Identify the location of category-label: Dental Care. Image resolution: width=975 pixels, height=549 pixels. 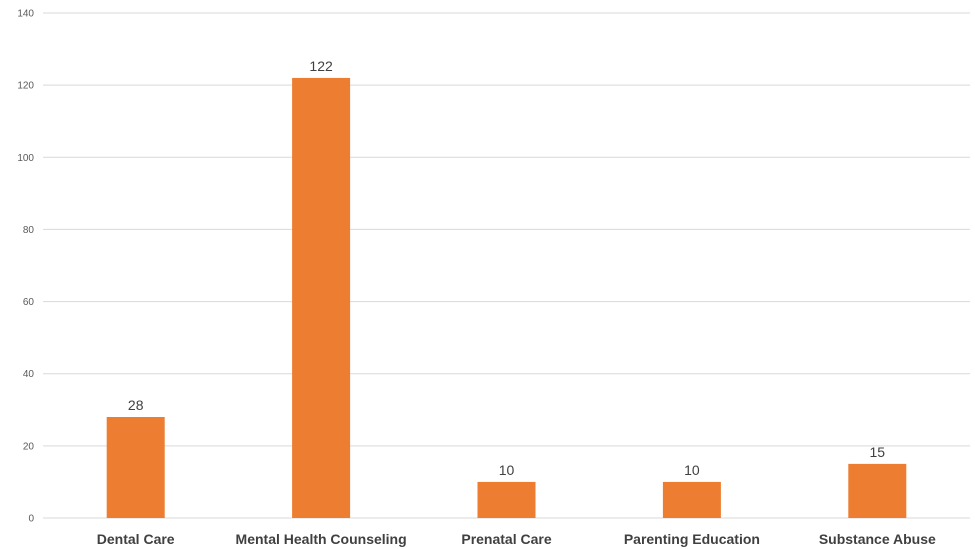
(136, 539).